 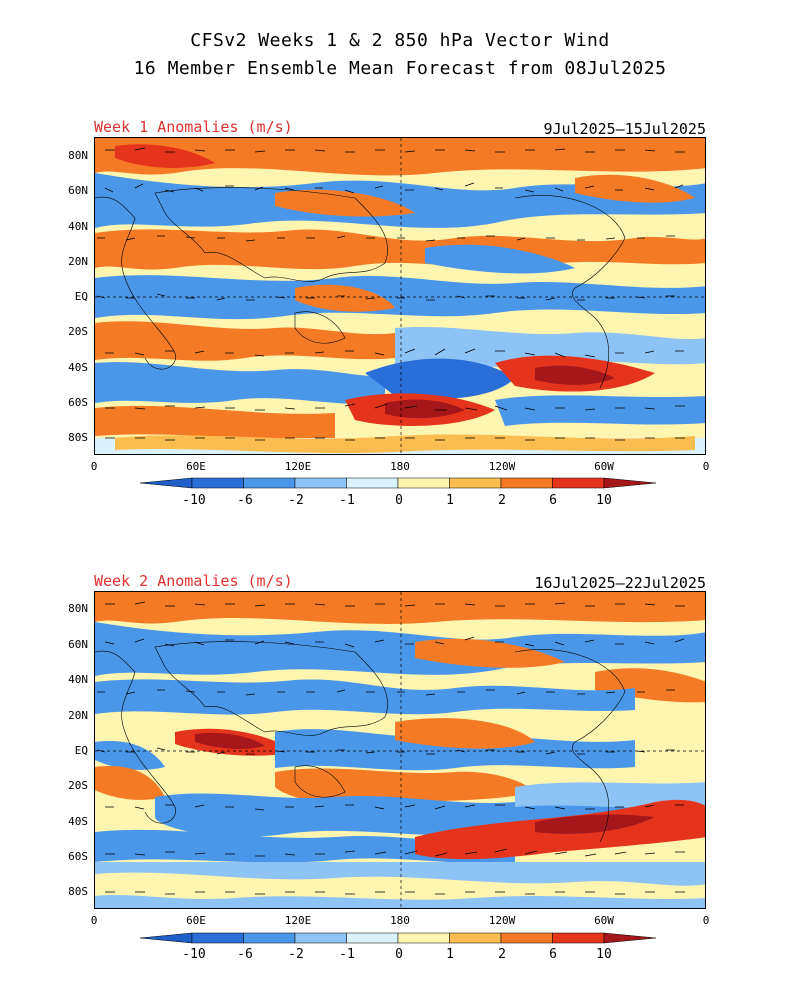 I want to click on title-line-1: CFSv2 Weeks 1 & 2 850 hPa Vector Wind, so click(x=400, y=40).